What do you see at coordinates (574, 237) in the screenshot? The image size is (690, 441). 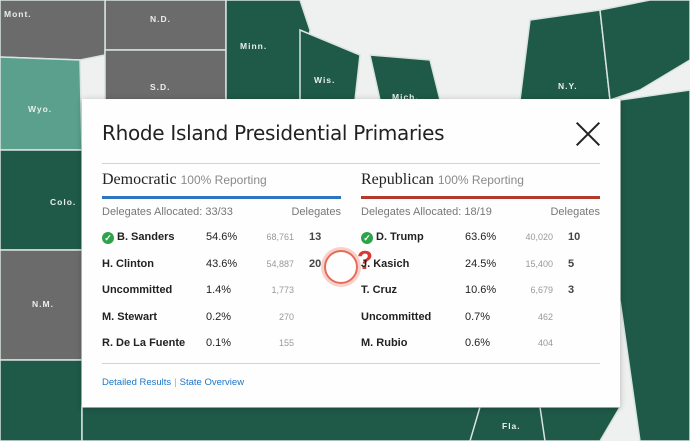 I see `delegate-count: 10` at bounding box center [574, 237].